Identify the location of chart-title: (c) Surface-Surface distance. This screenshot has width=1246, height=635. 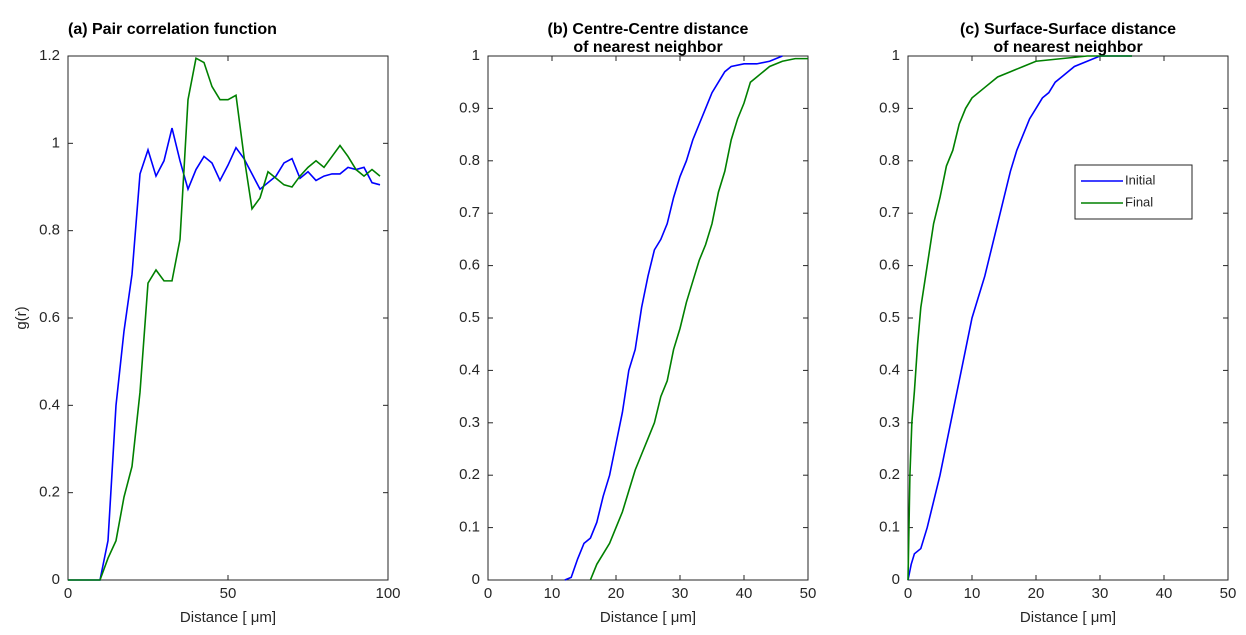
(1068, 29).